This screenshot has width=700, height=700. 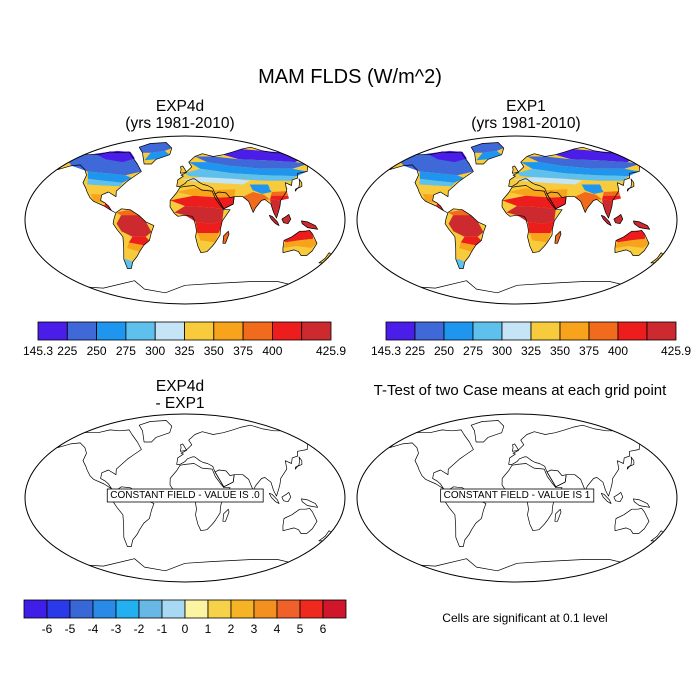 I want to click on colorbar-tick-label: -2, so click(x=139, y=629).